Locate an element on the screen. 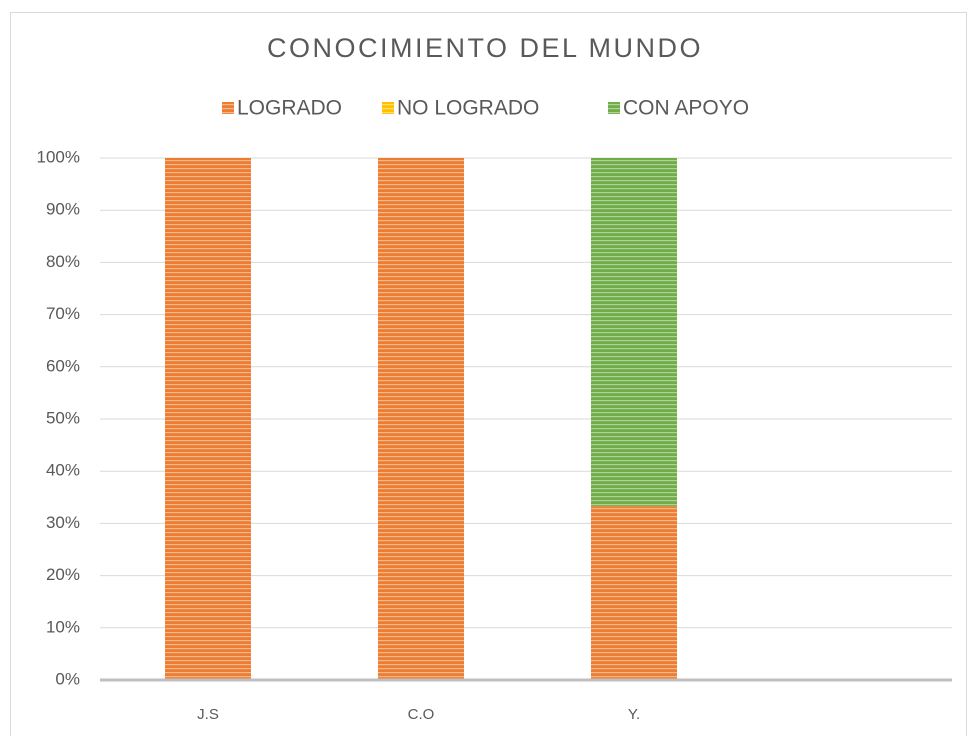 This screenshot has height=736, width=970. legend-label: LOGRADO is located at coordinates (289, 108).